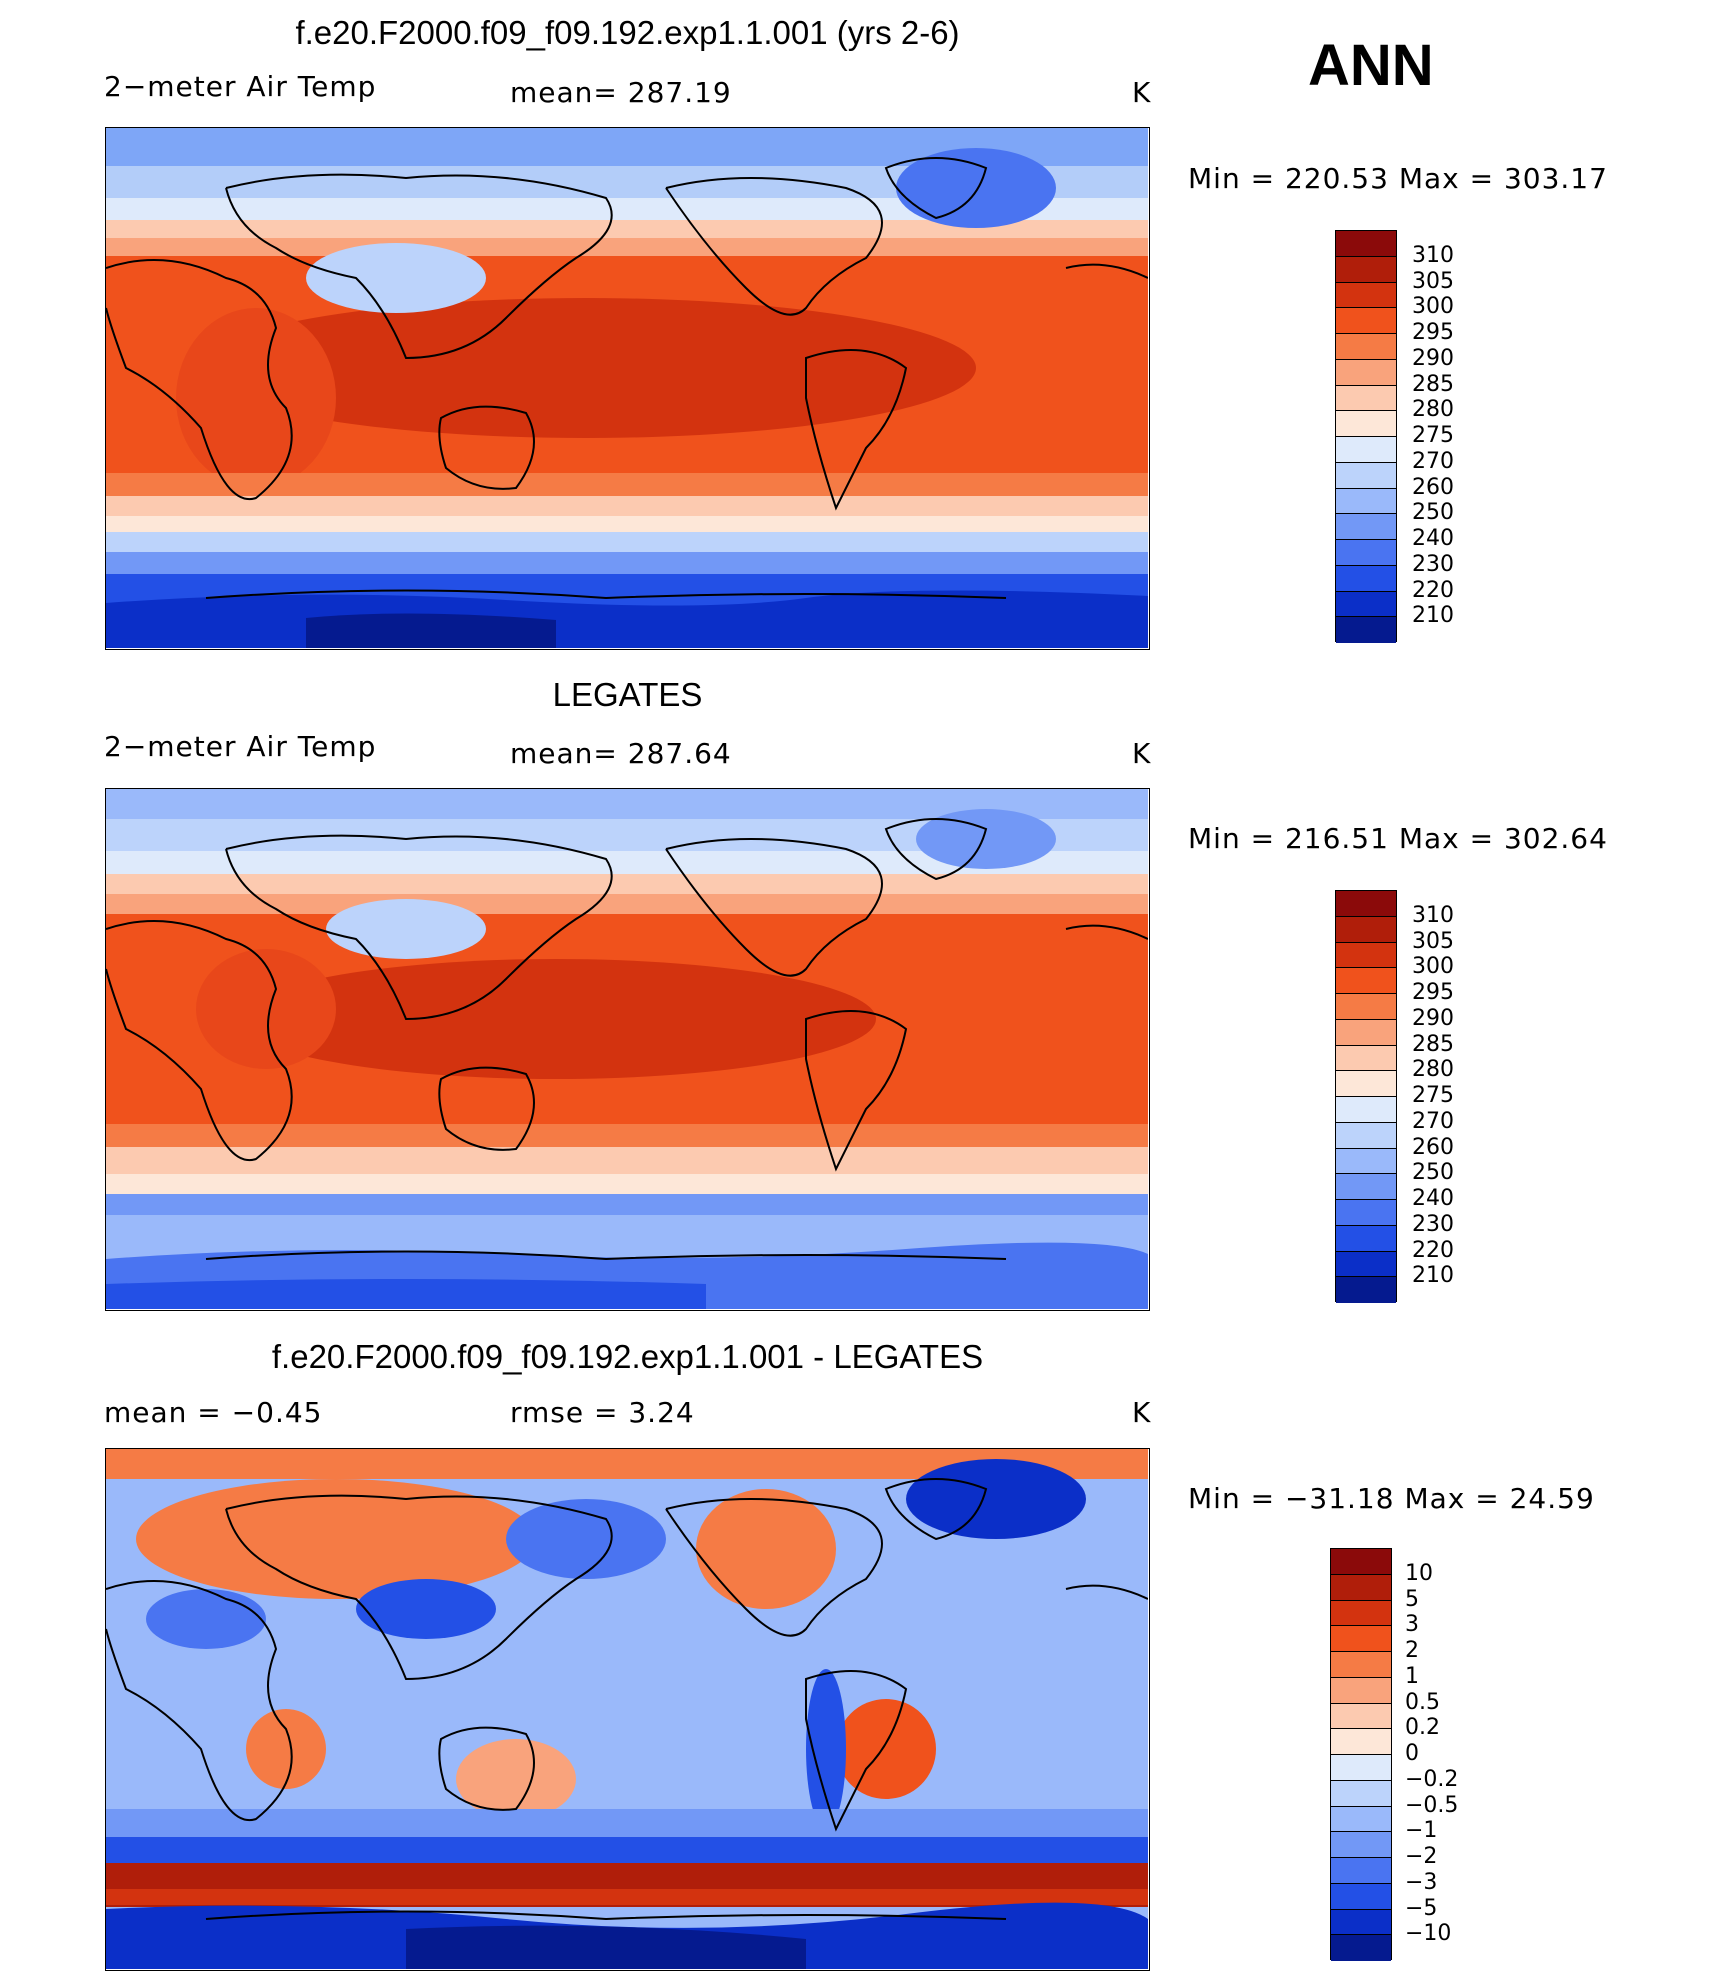 Image resolution: width=1710 pixels, height=1971 pixels. I want to click on panel-1-minmax: Min = 220.53 Max = 303.17, so click(1398, 178).